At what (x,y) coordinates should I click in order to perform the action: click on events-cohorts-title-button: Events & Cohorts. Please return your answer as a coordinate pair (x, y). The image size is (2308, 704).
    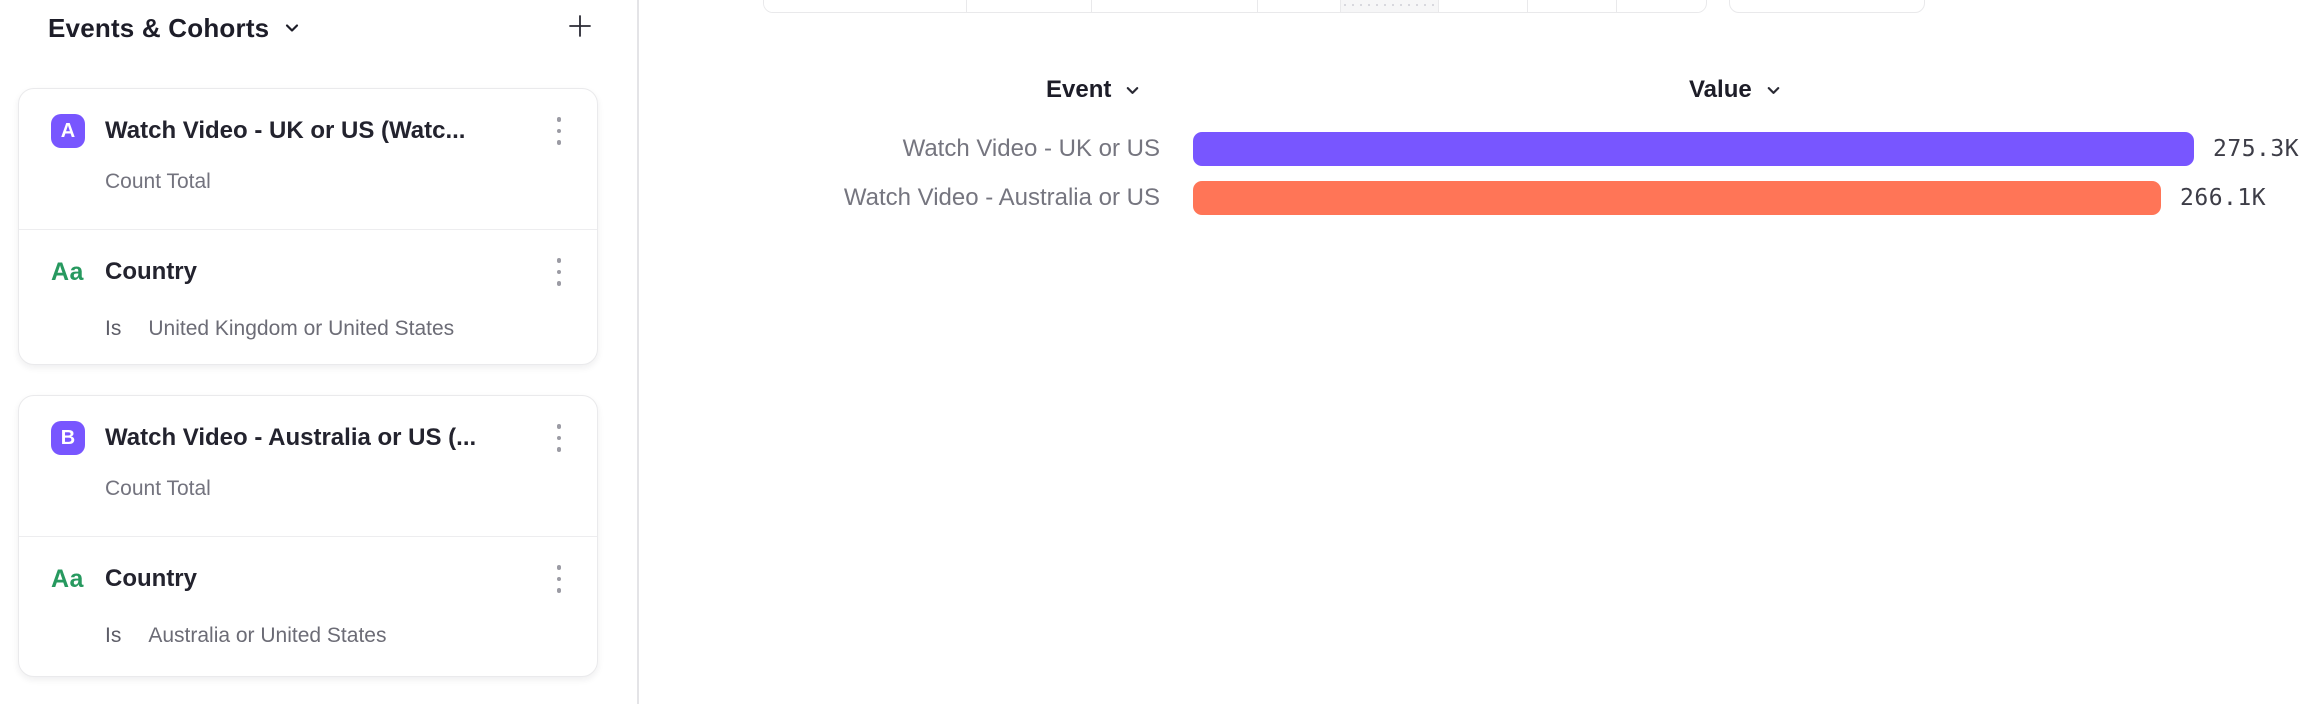
    Looking at the image, I should click on (174, 28).